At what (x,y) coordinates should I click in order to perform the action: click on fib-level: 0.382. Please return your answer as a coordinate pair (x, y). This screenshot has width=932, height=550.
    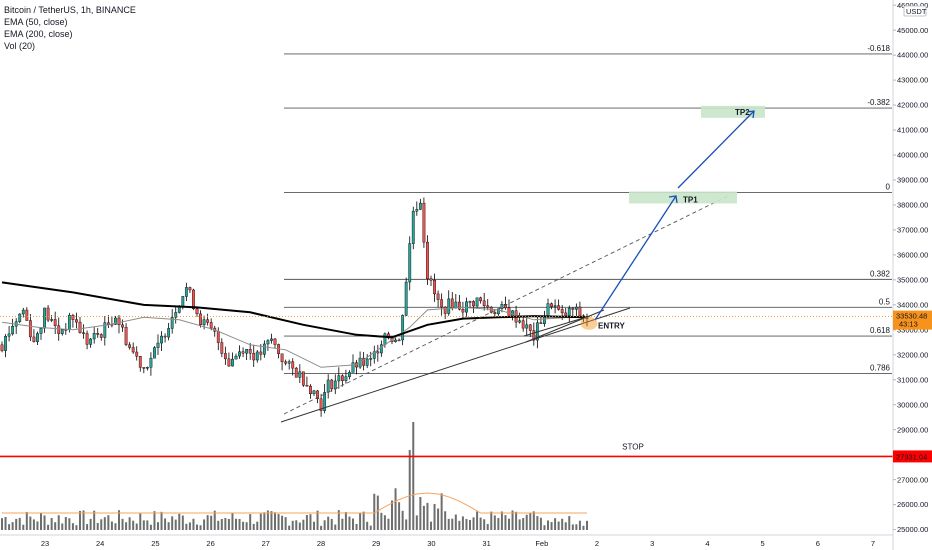
    Looking at the image, I should click on (588, 274).